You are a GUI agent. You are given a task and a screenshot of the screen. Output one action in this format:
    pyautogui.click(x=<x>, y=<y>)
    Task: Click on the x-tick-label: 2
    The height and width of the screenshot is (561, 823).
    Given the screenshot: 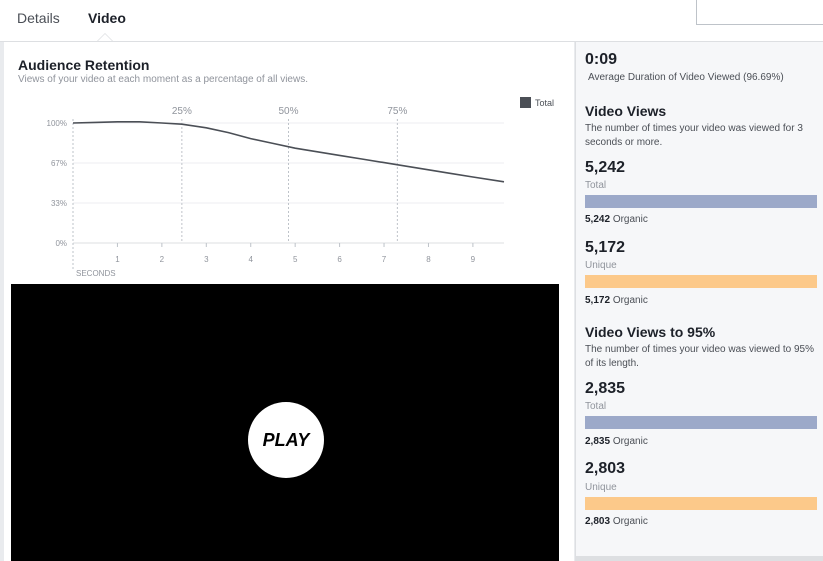 What is the action you would take?
    pyautogui.click(x=162, y=259)
    